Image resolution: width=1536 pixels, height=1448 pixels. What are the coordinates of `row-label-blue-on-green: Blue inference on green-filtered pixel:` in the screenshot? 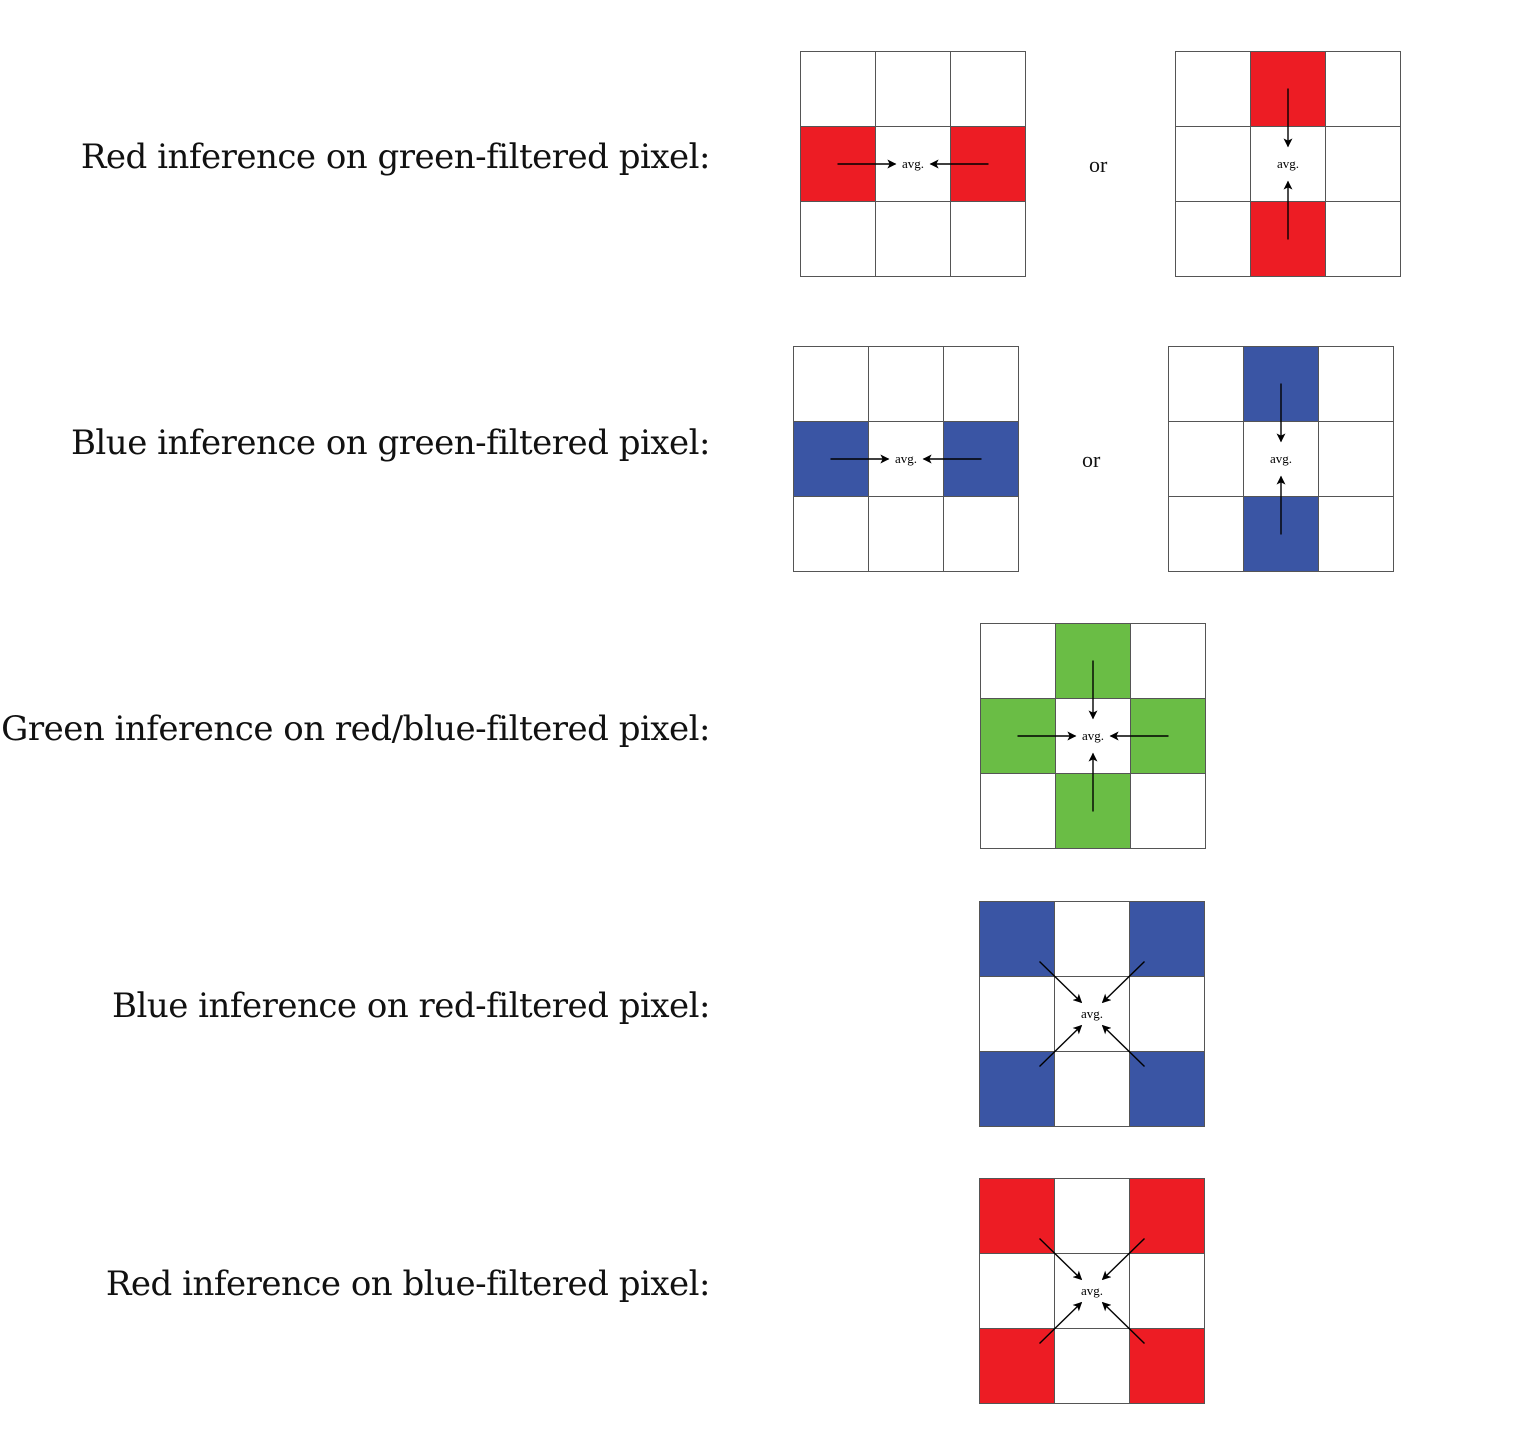 It's located at (390, 443).